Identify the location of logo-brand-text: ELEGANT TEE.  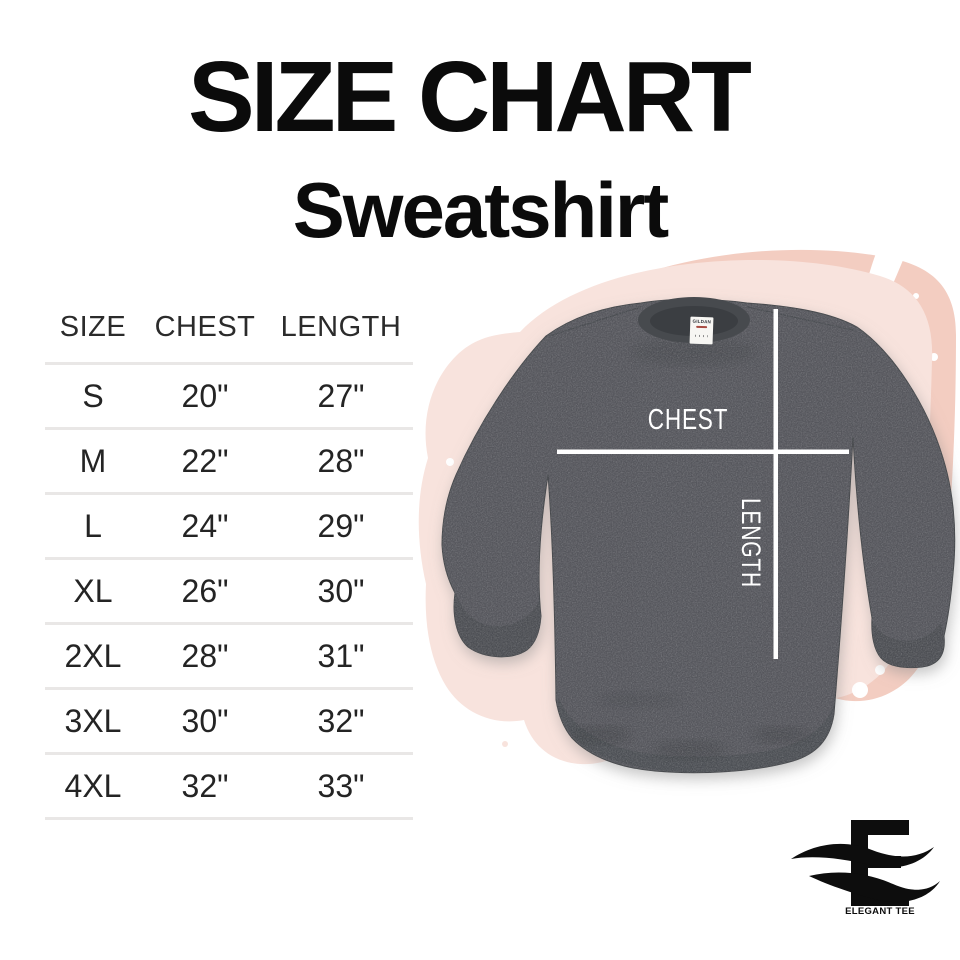
(880, 911).